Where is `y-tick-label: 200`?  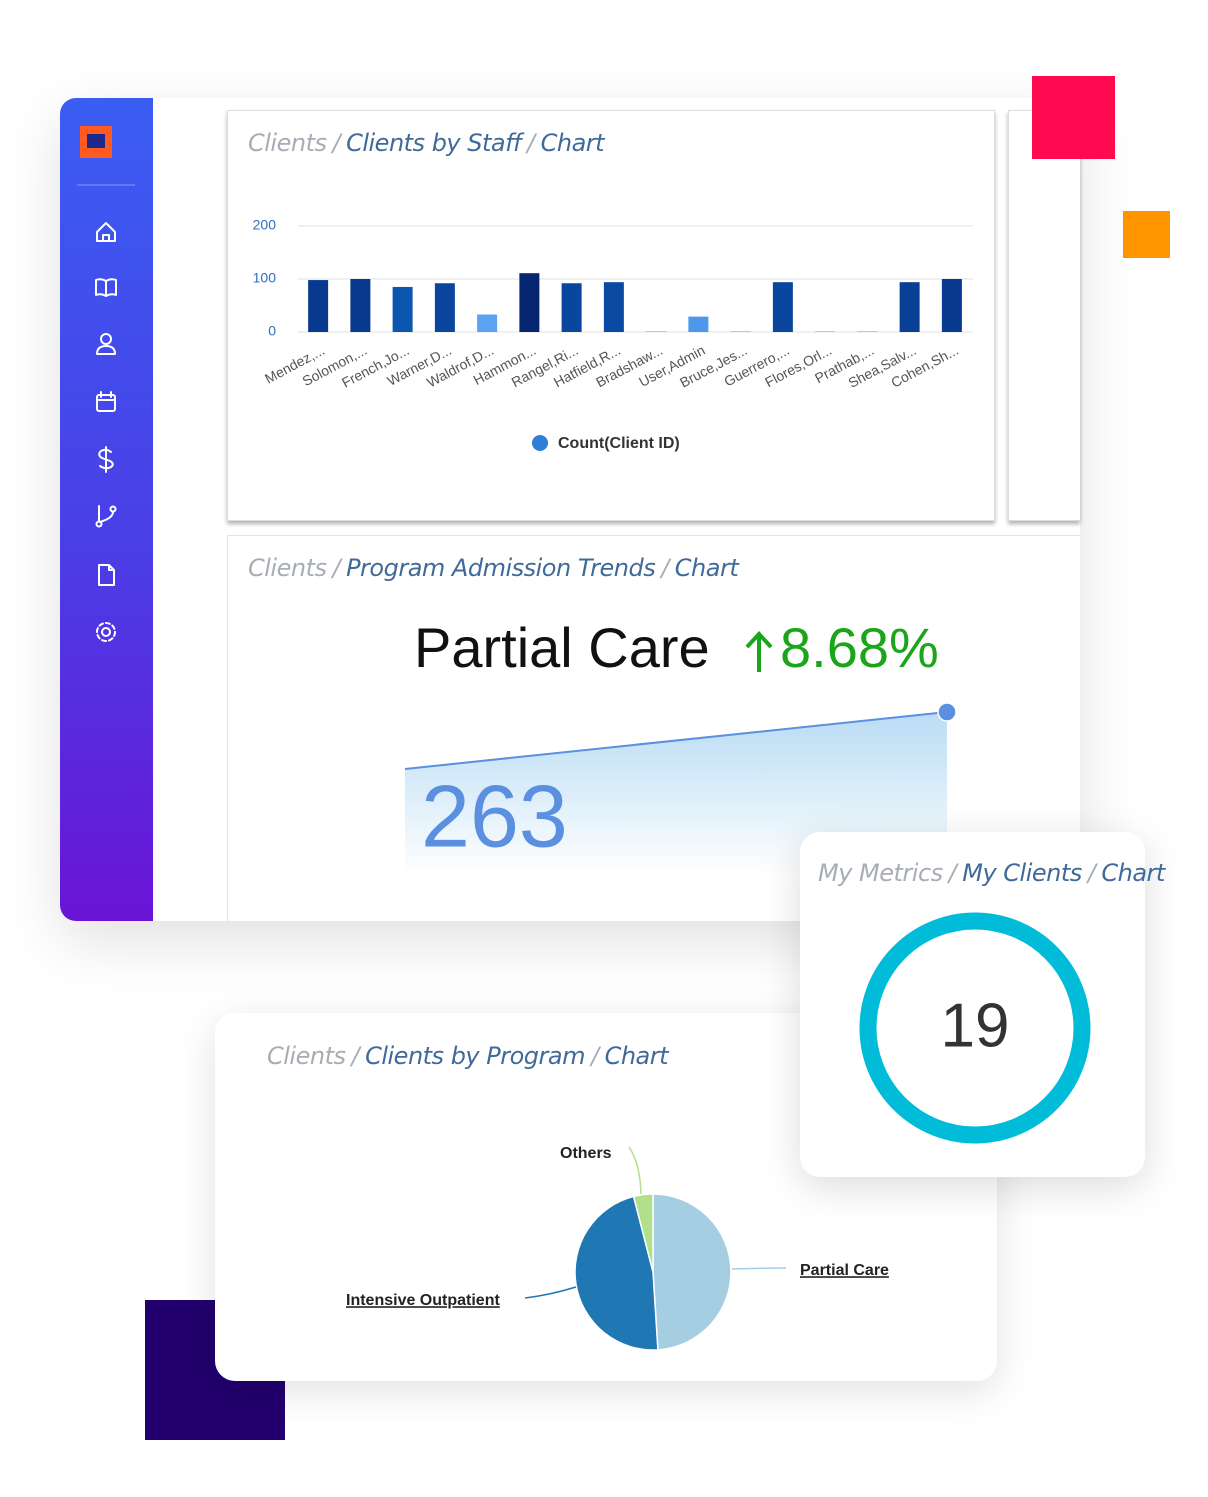
y-tick-label: 200 is located at coordinates (265, 225).